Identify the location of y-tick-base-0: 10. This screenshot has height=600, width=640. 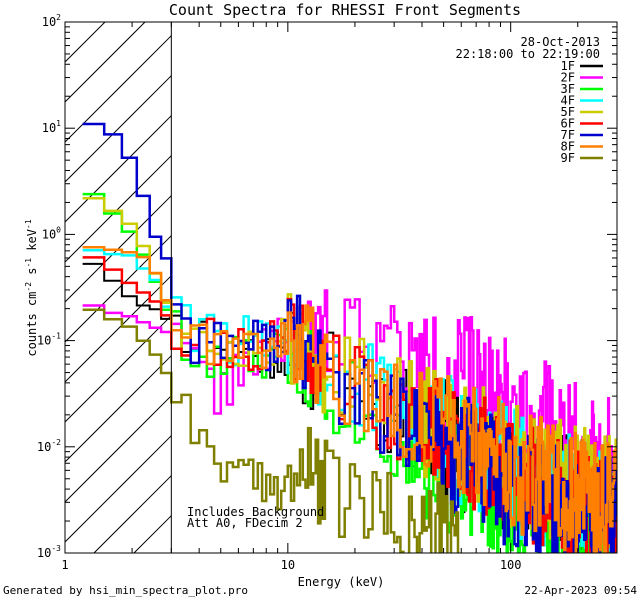
(44, 553).